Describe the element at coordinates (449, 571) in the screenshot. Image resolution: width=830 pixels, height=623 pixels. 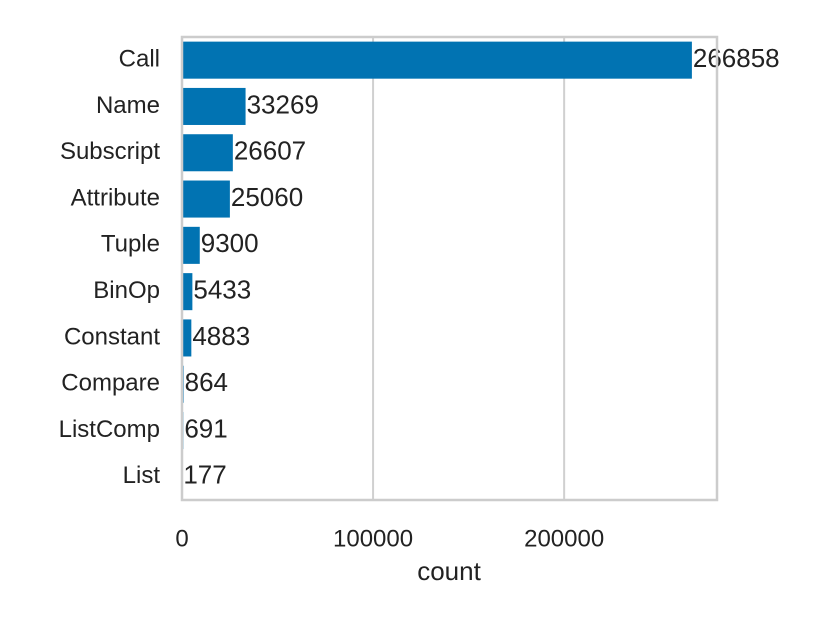
I see `x-axis-label: count` at that location.